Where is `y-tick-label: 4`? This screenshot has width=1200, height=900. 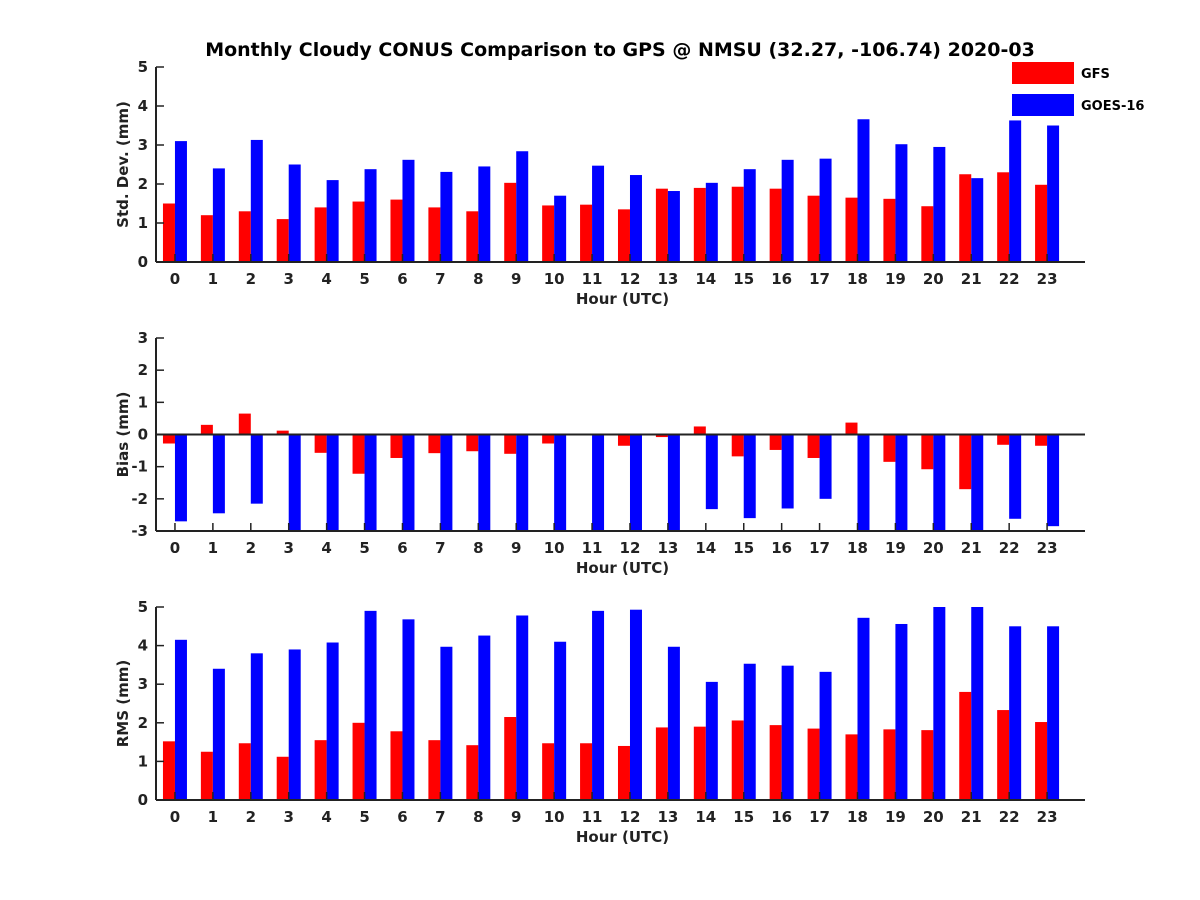 y-tick-label: 4 is located at coordinates (143, 106).